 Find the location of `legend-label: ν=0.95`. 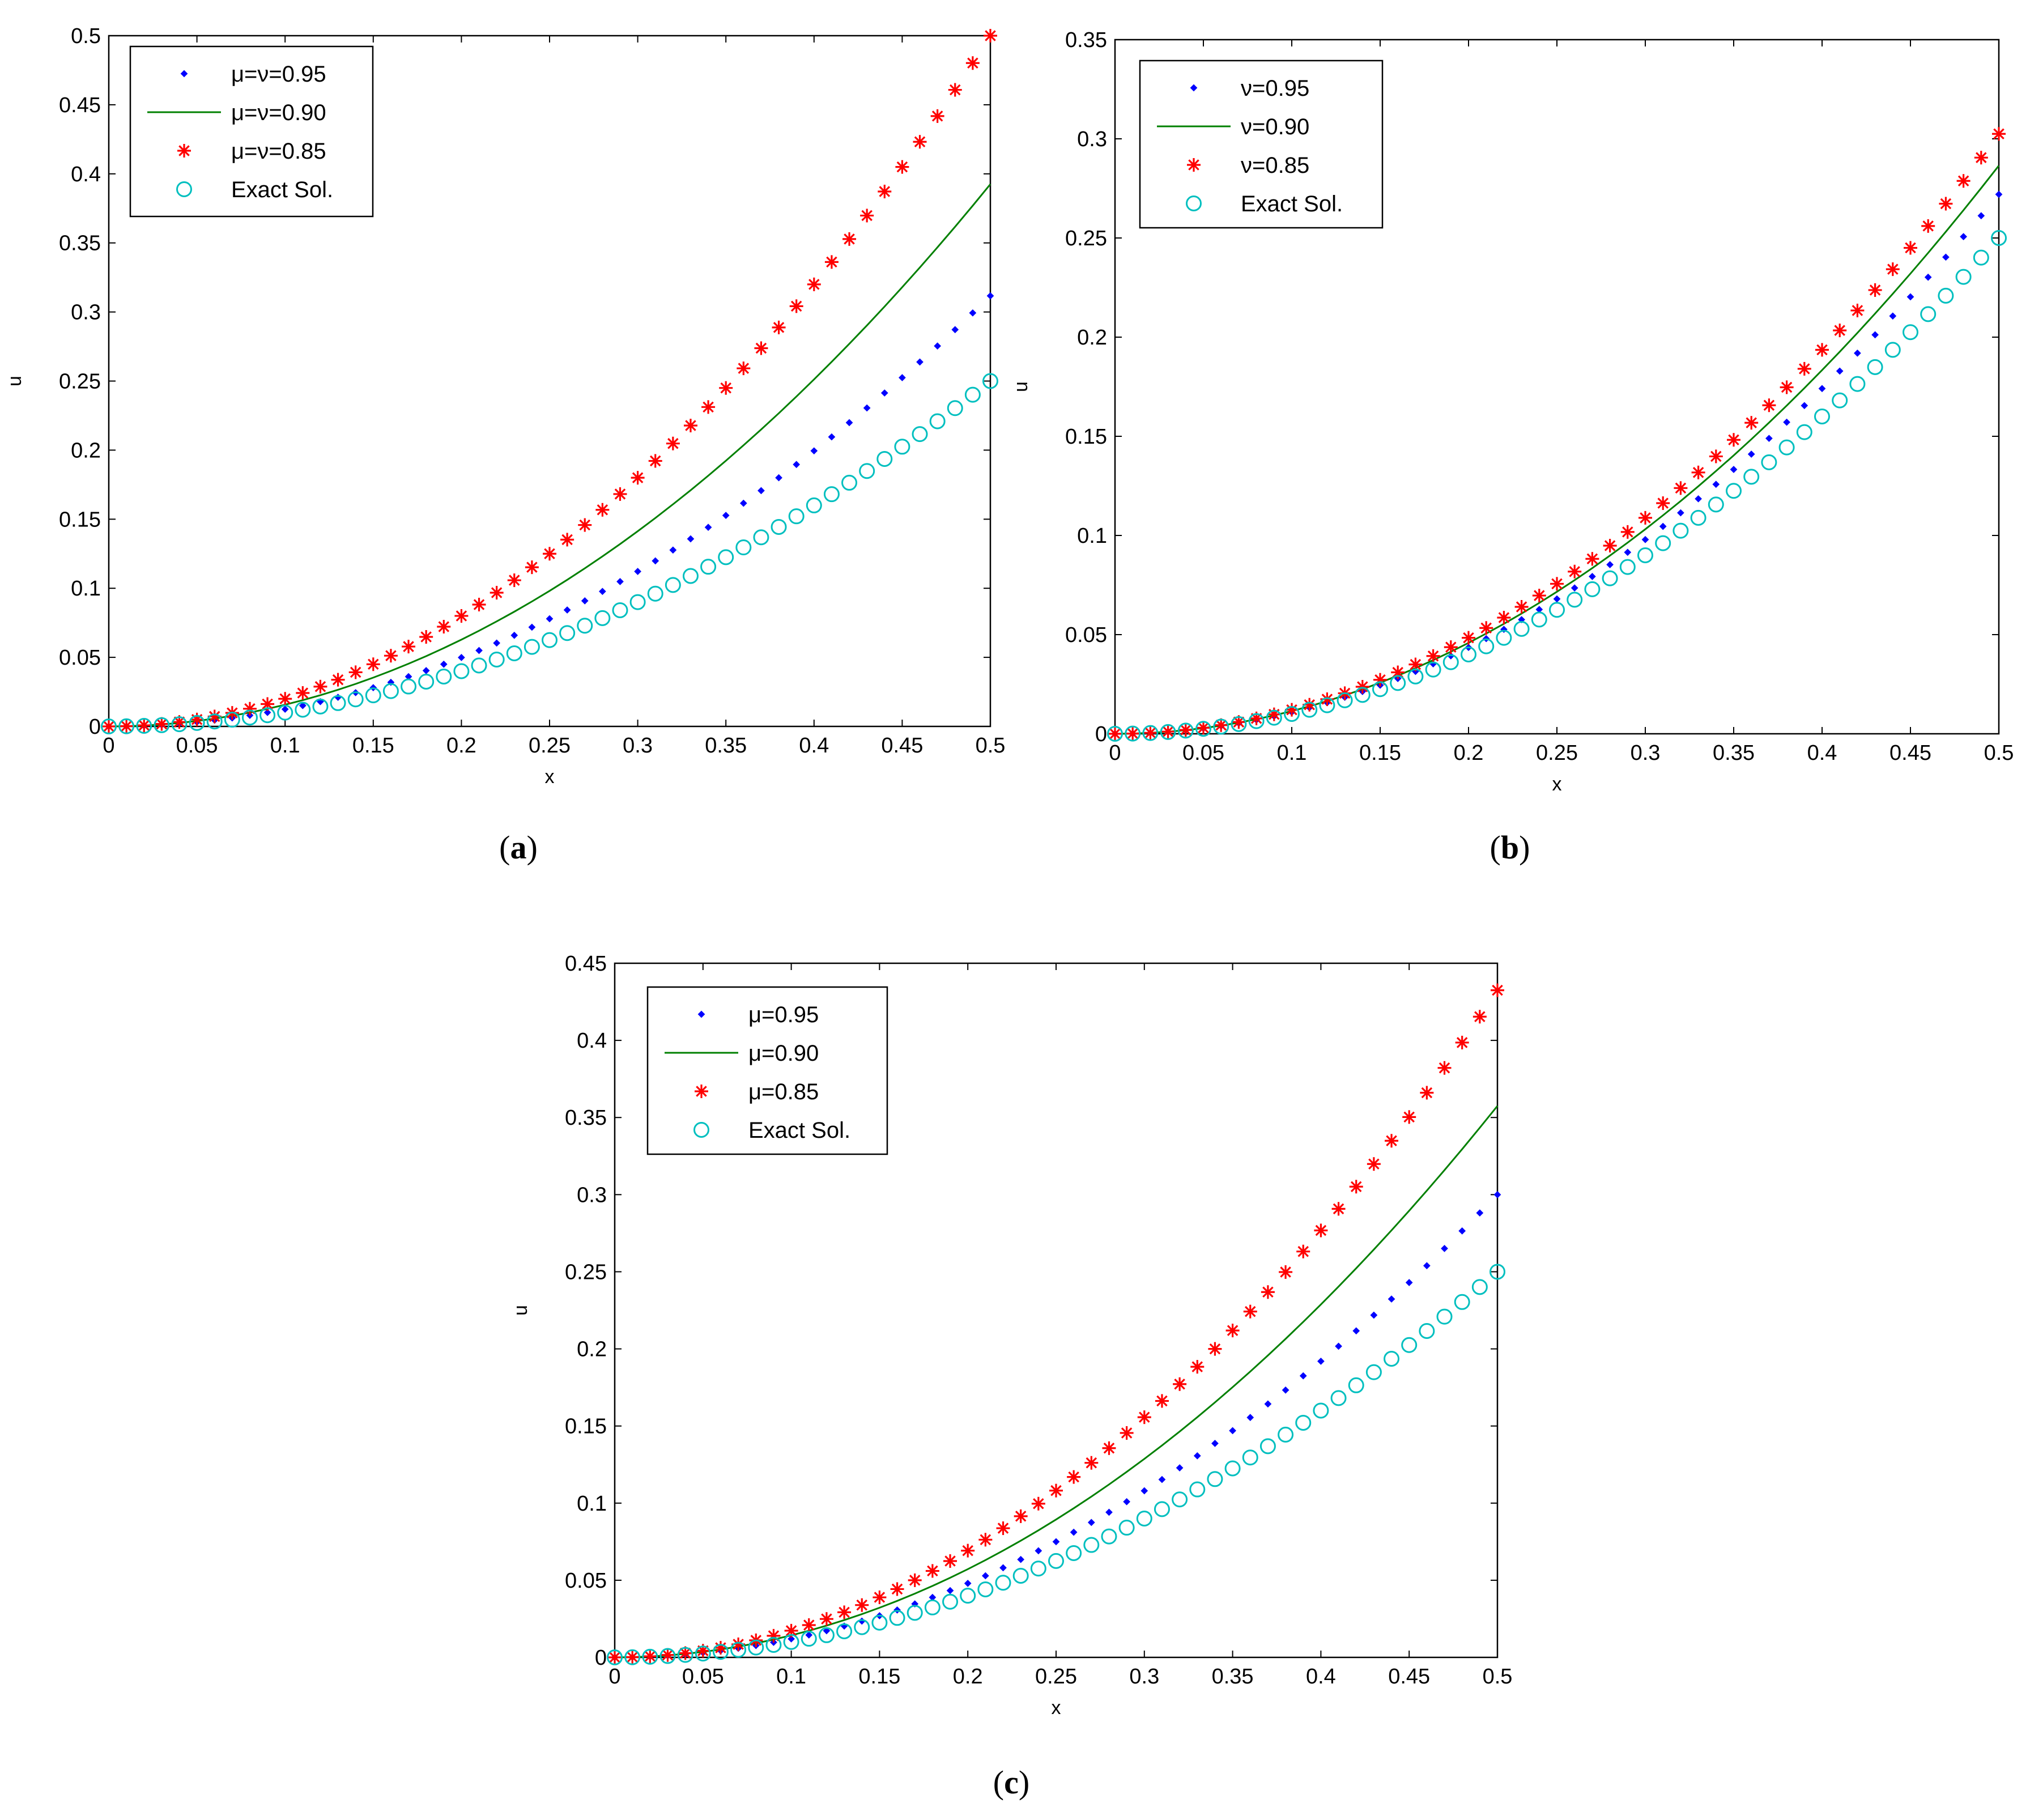

legend-label: ν=0.95 is located at coordinates (1275, 88).